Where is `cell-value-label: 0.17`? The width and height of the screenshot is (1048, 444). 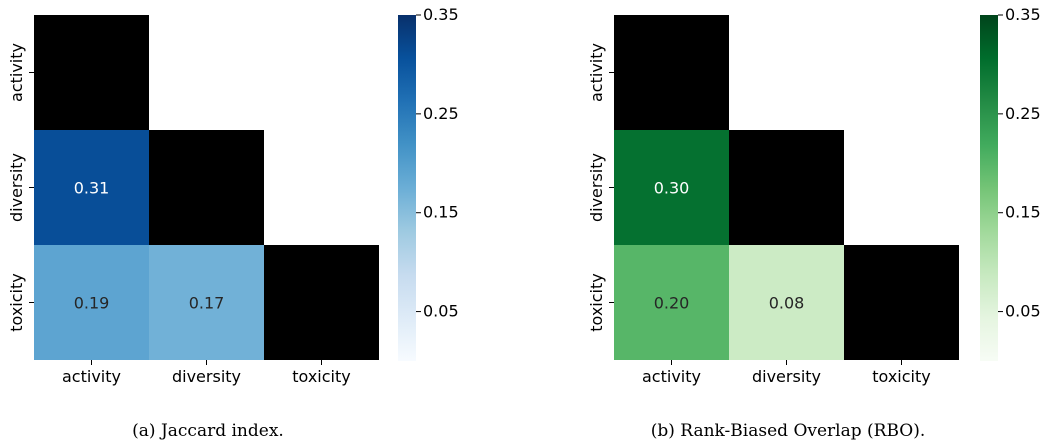 cell-value-label: 0.17 is located at coordinates (207, 303).